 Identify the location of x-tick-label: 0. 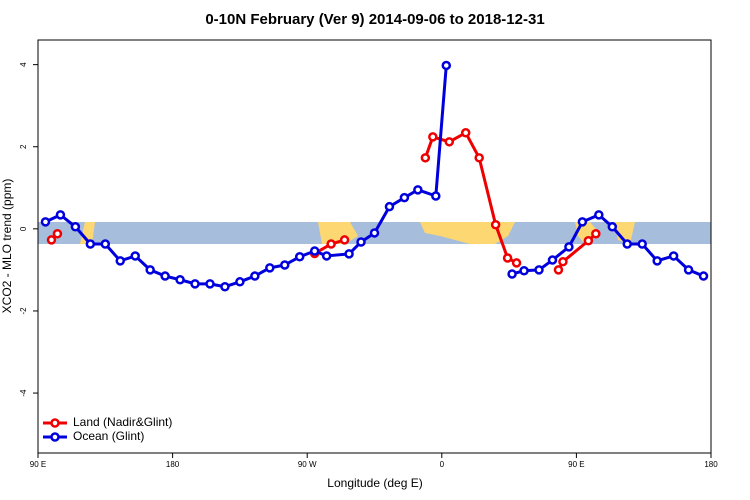
(442, 464).